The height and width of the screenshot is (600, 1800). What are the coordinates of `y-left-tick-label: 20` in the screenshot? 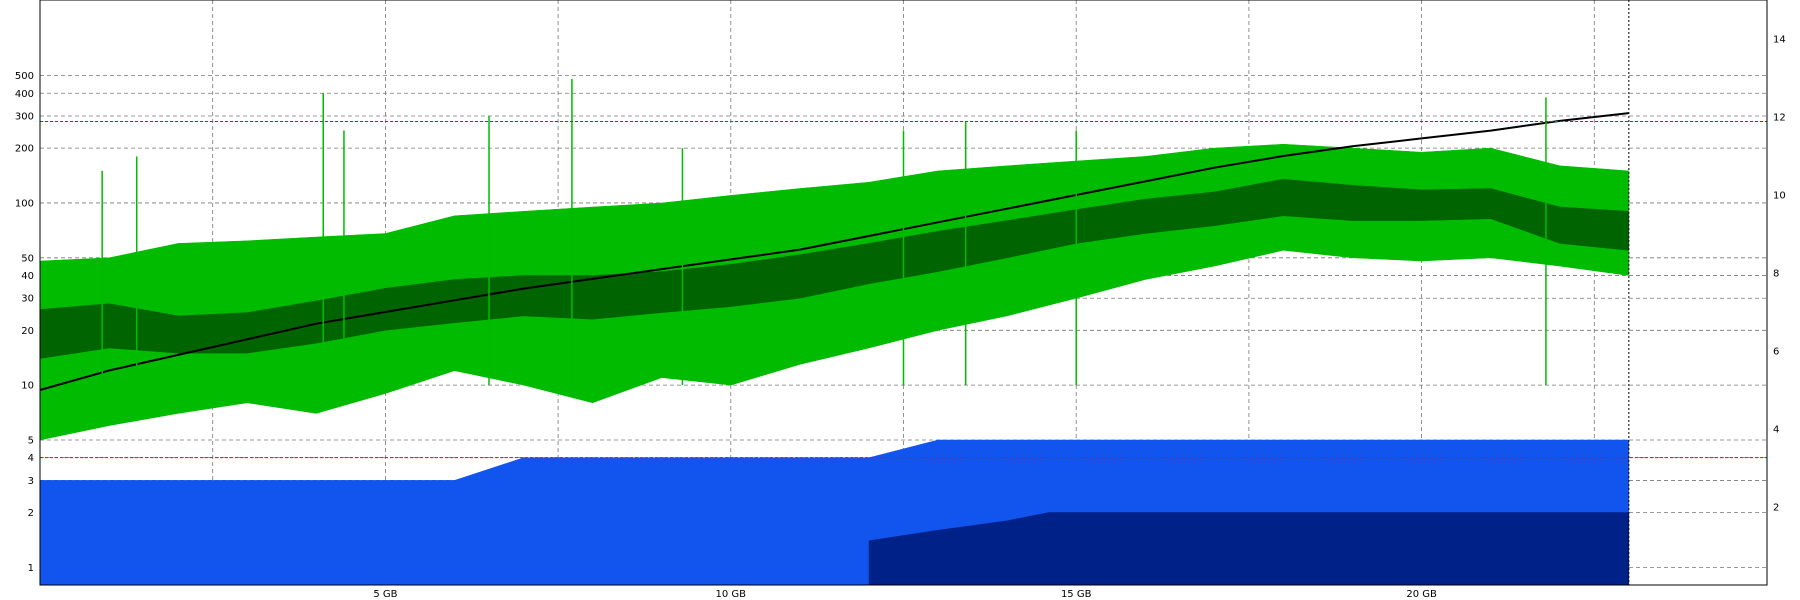 It's located at (27, 331).